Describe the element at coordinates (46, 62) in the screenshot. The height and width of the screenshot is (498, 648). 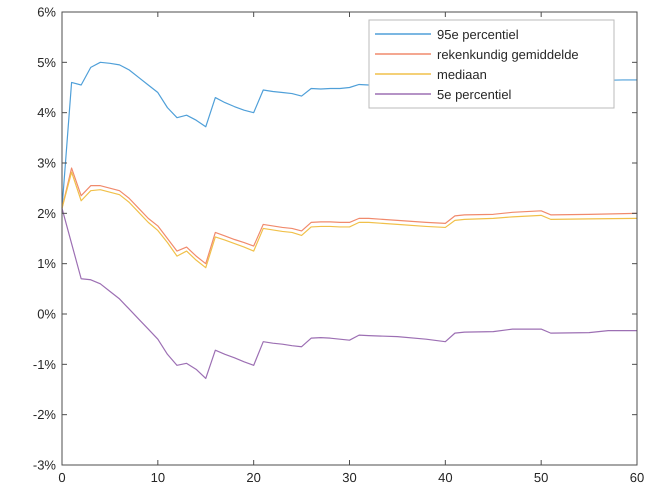
I see `y-tick-label: 5%` at that location.